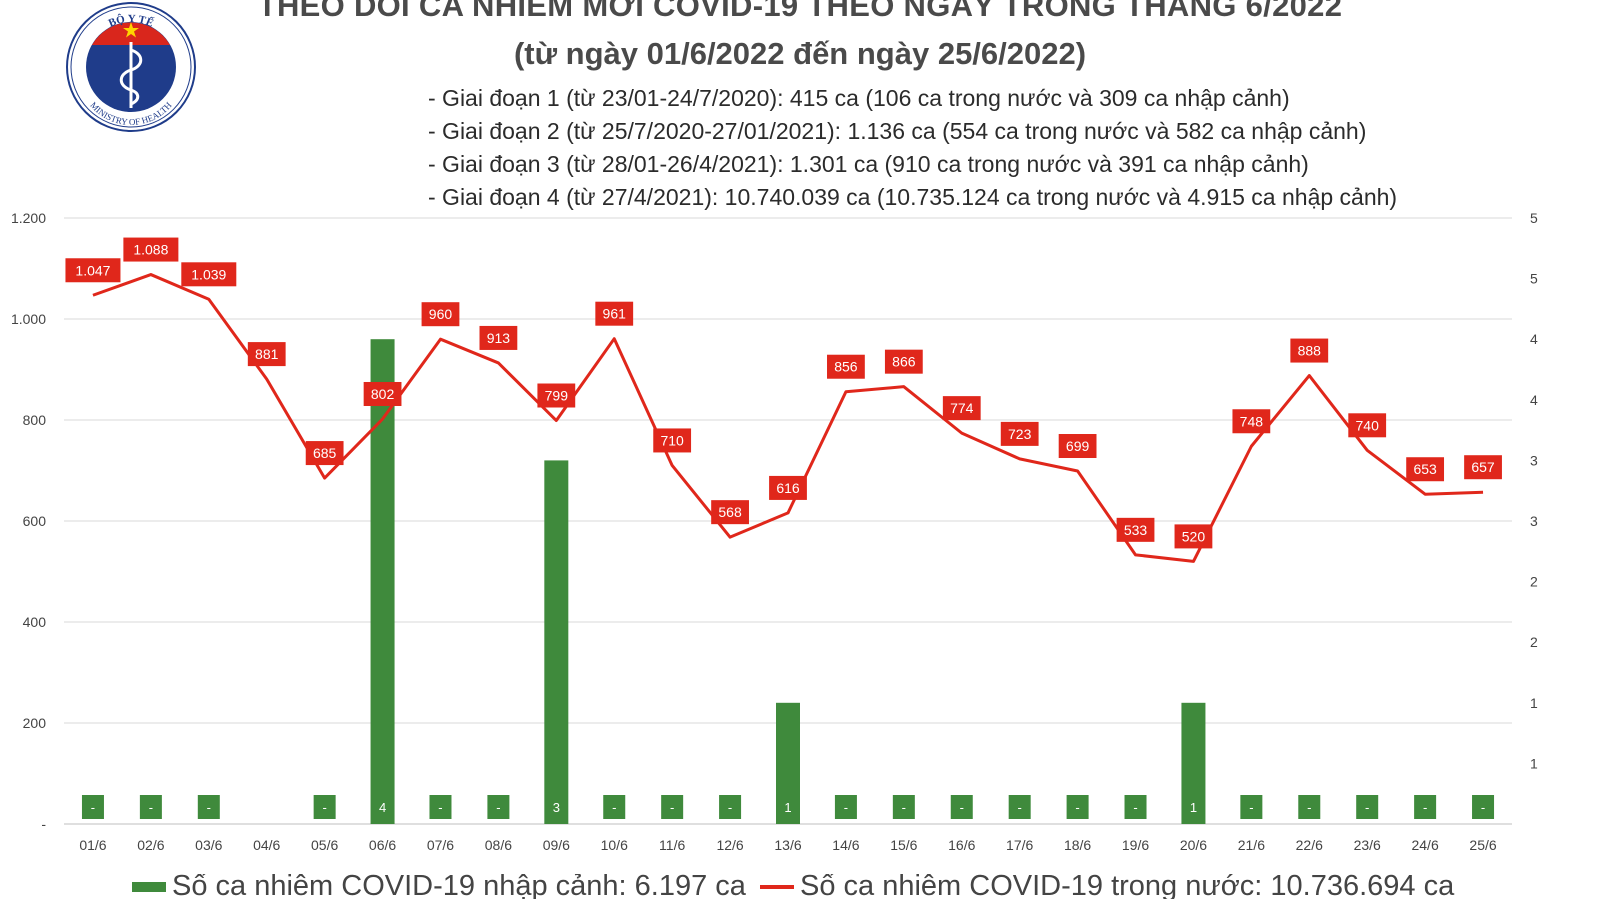  I want to click on left-axis-tick-label: 1.200, so click(28, 218).